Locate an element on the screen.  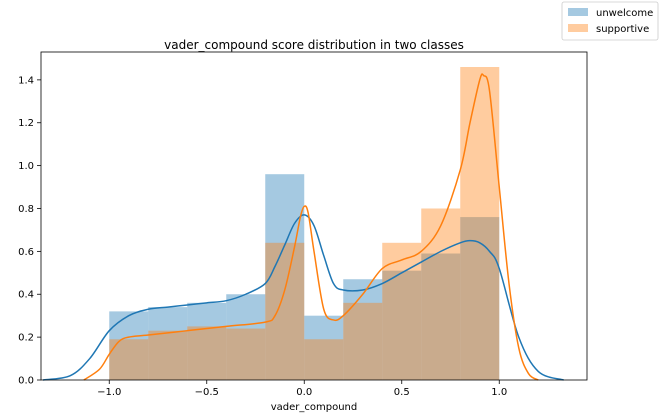
y-tick-label: 1.2 is located at coordinates (26, 123).